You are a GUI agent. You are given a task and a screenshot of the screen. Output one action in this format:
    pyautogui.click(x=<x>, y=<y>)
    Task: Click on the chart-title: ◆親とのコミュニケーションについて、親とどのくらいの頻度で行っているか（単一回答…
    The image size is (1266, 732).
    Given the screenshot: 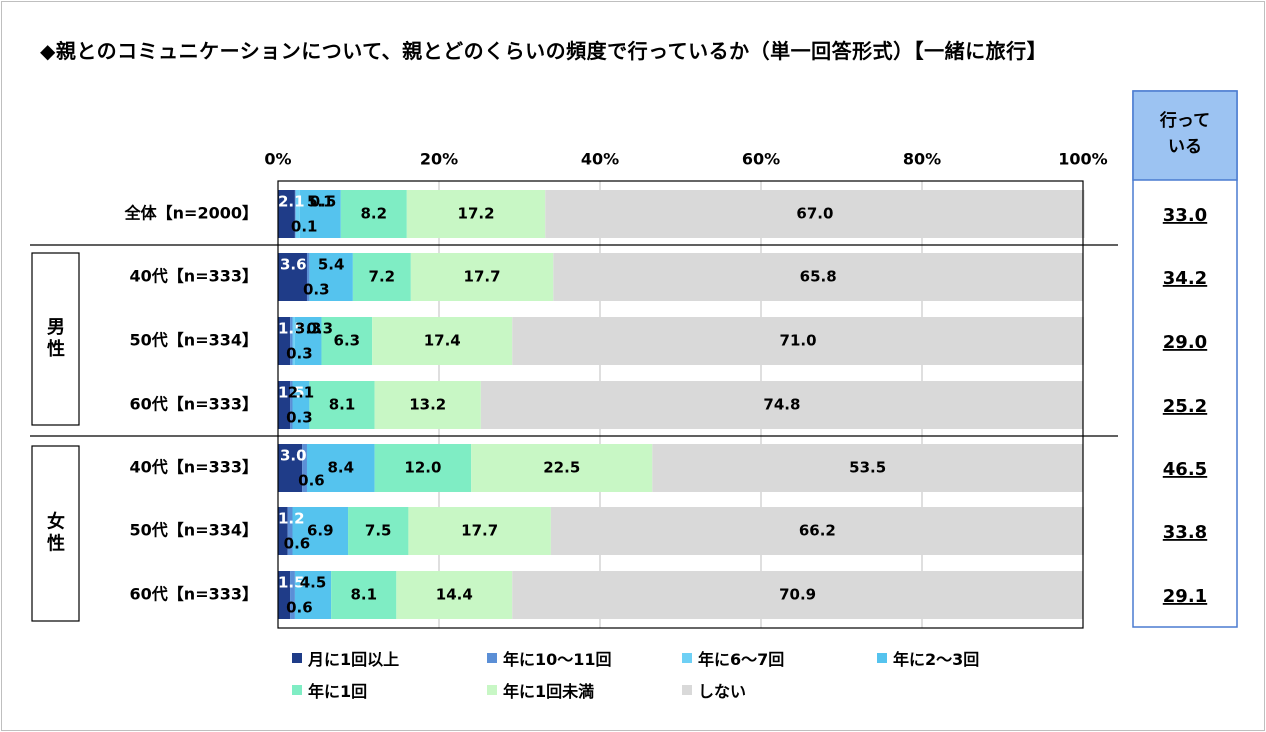 What is the action you would take?
    pyautogui.click(x=544, y=51)
    